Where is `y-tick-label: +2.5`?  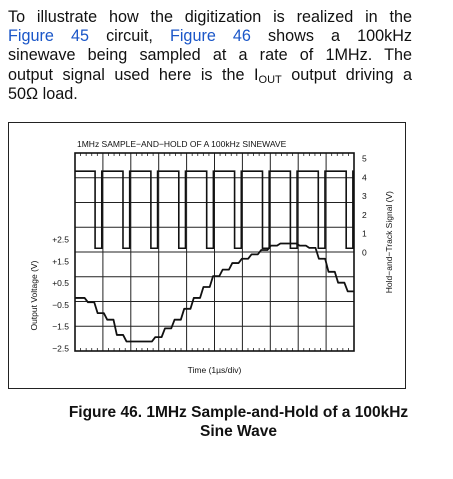
y-tick-label: +2.5 is located at coordinates (60, 240).